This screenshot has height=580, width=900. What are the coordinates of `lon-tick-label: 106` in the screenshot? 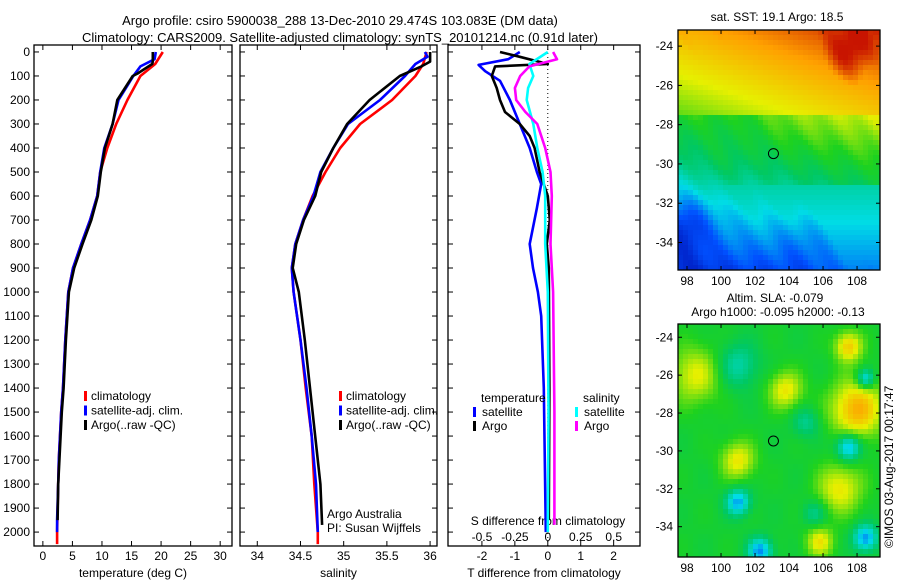 It's located at (823, 568).